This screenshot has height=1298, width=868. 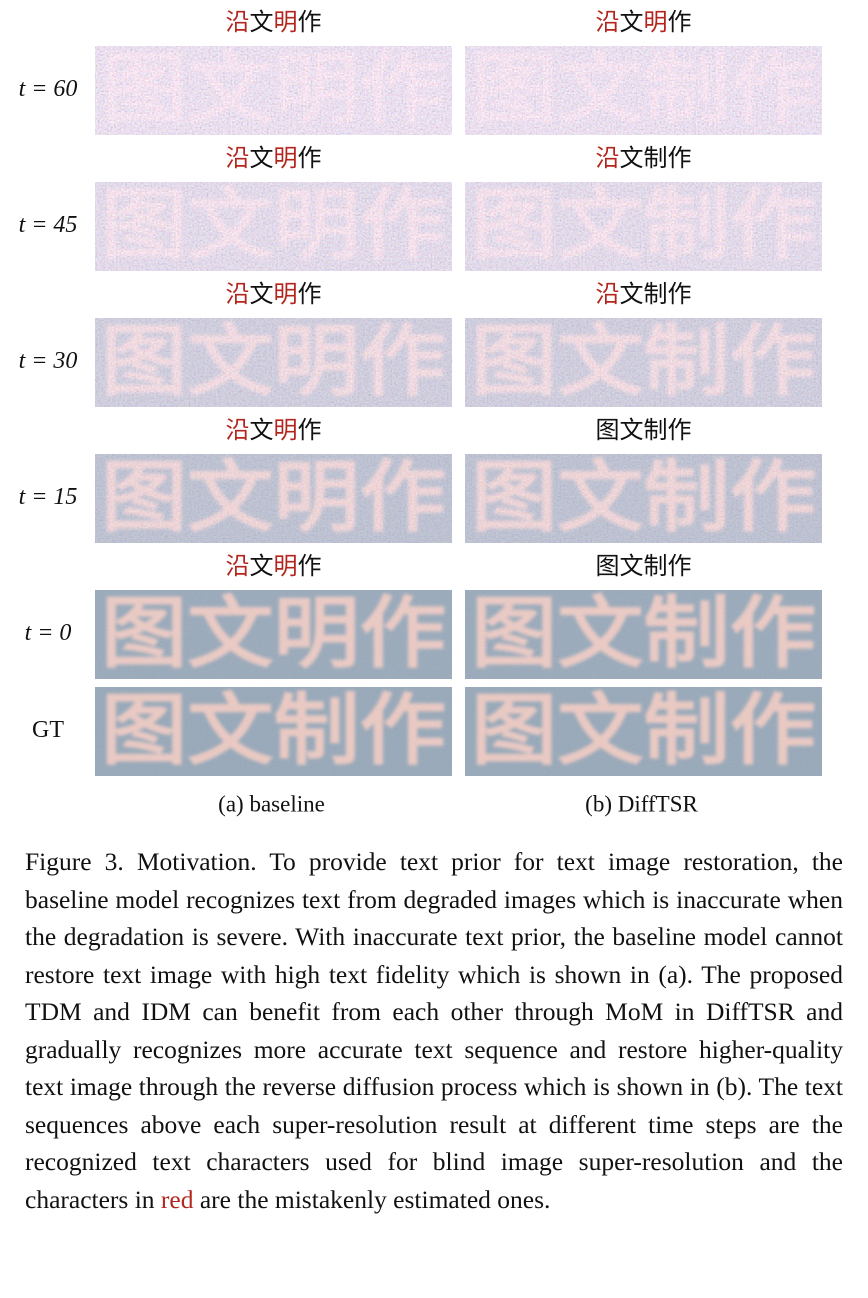 I want to click on row-label: t = 0, so click(x=48, y=633).